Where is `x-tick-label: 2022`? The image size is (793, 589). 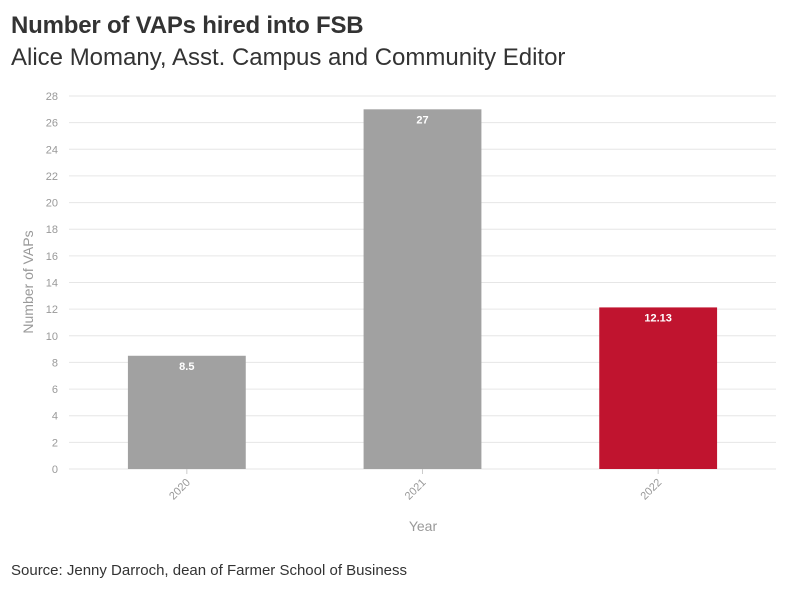
x-tick-label: 2022 is located at coordinates (651, 490).